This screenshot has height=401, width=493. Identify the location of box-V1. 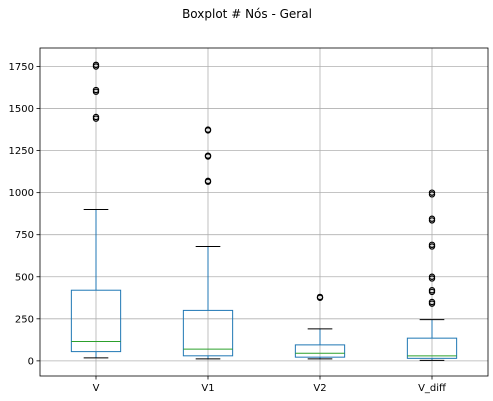
(208, 243).